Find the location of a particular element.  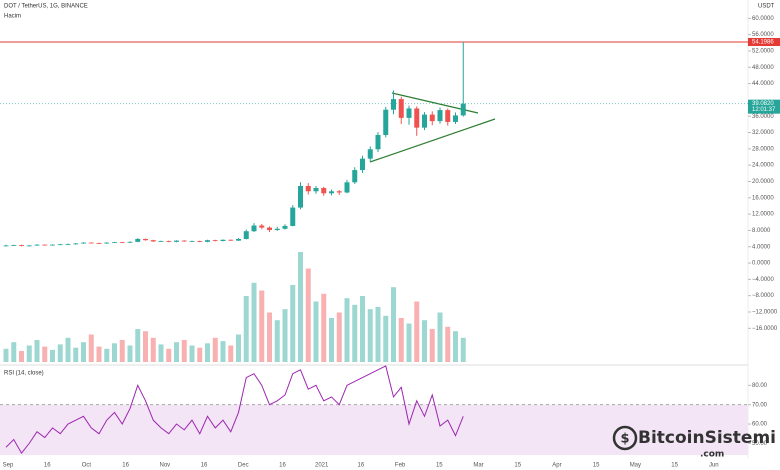

currency-label: USDT is located at coordinates (766, 7).